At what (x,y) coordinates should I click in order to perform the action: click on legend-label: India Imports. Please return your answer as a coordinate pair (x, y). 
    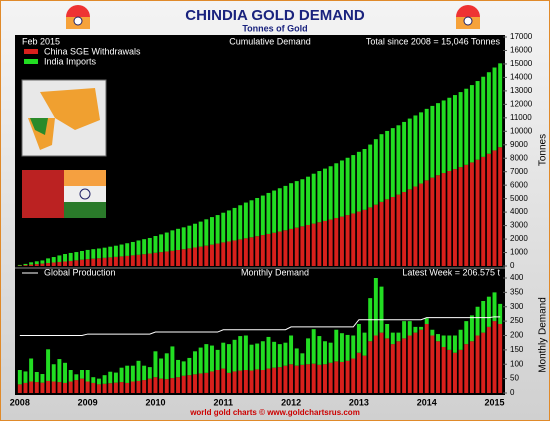
    Looking at the image, I should click on (70, 61).